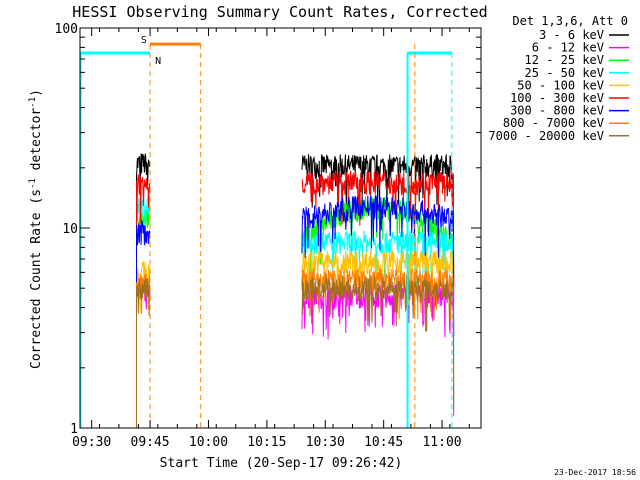 Image resolution: width=640 pixels, height=480 pixels. I want to click on y-axis-label-mid: detector, so click(36, 143).